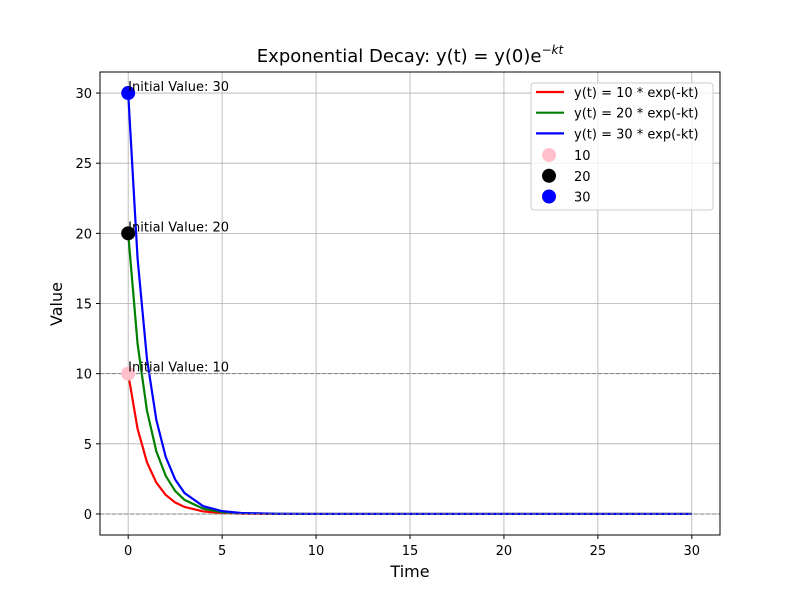 This screenshot has width=800, height=600. Describe the element at coordinates (178, 87) in the screenshot. I see `annotation: Initial Value: 30` at that location.